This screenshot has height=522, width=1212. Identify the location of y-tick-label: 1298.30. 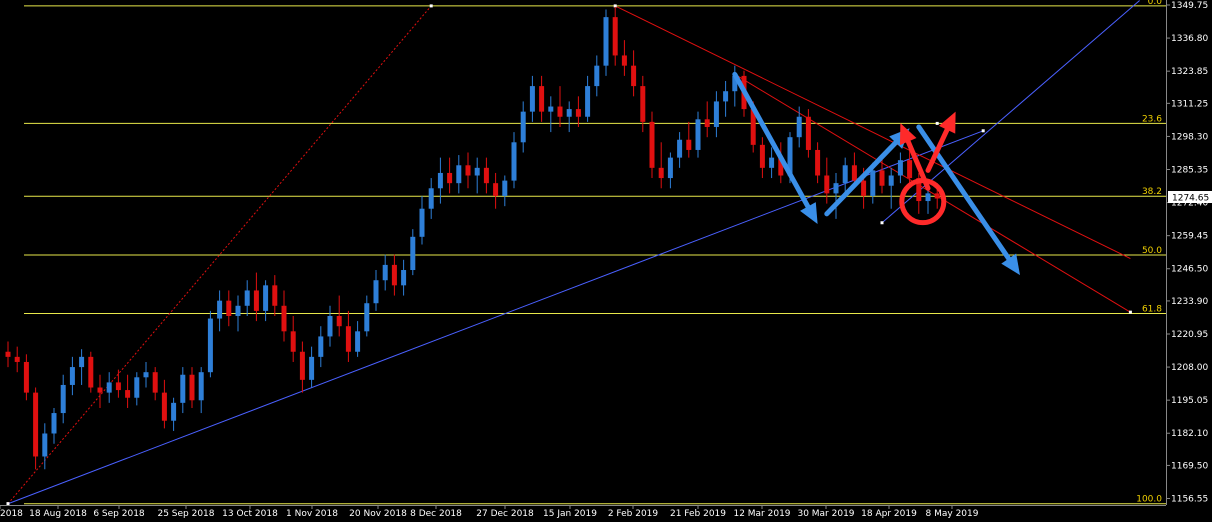
(1189, 137).